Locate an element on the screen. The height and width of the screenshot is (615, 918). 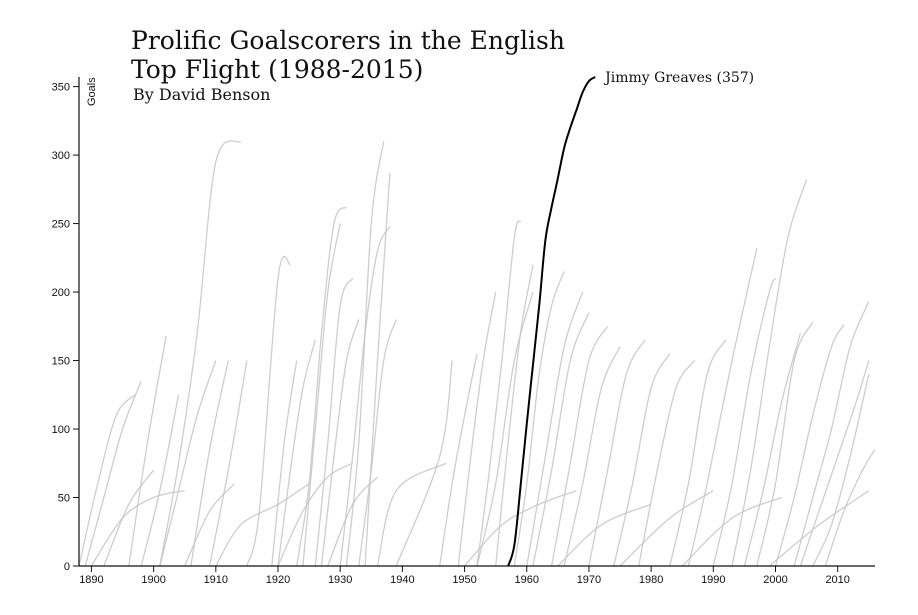
highlight-series-group is located at coordinates (551, 321).